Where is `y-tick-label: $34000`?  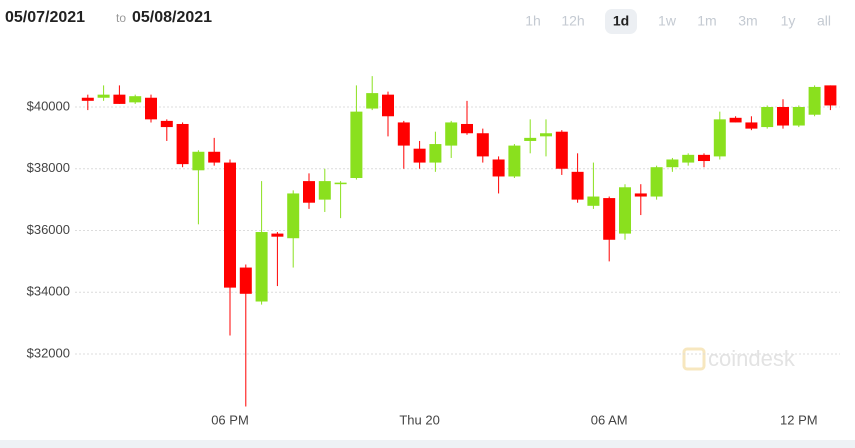
y-tick-label: $34000 is located at coordinates (48, 291).